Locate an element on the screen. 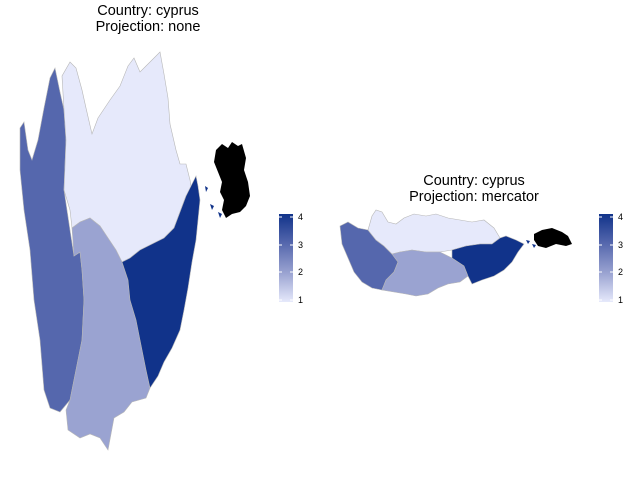  map-title: Country: cyprus Projection: mercator is located at coordinates (474, 189).